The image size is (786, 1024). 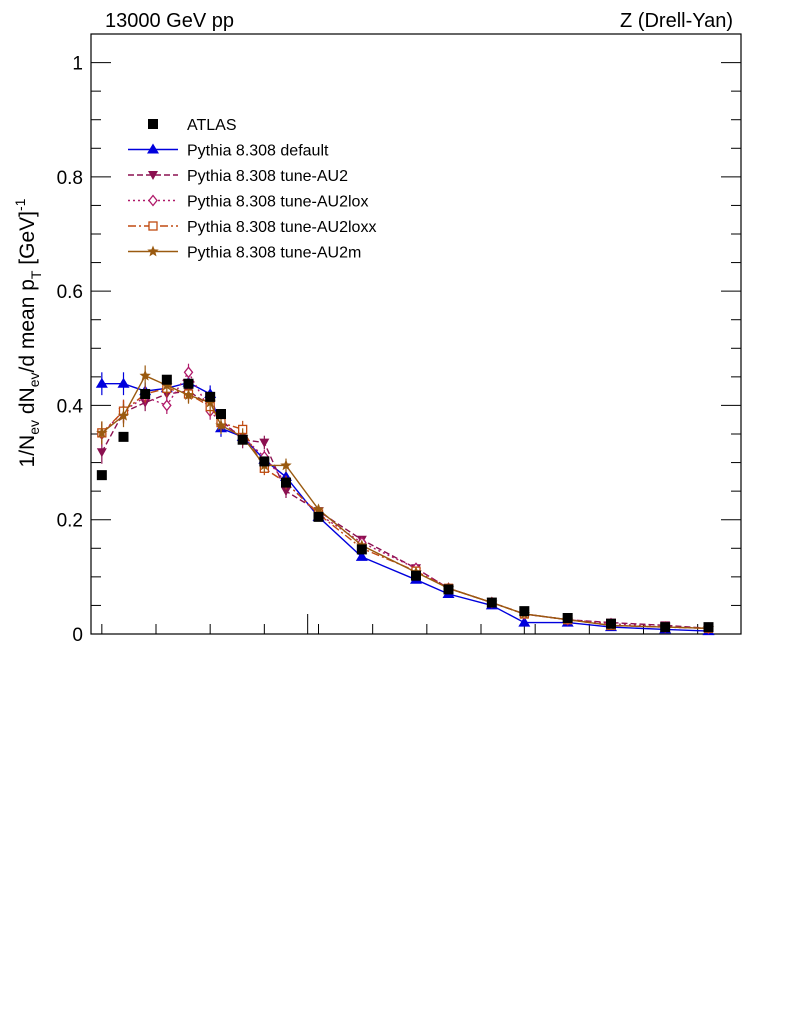 I want to click on legend-label: Pythia 8.308 tune-AU2m, so click(x=274, y=253).